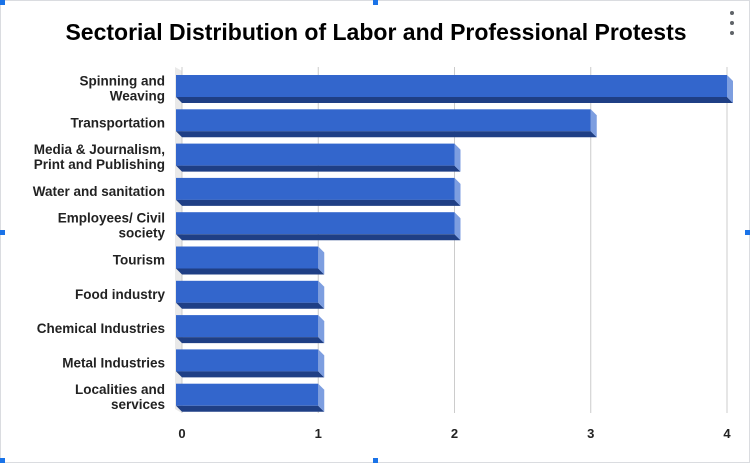 This screenshot has height=464, width=750. Describe the element at coordinates (375, 2) in the screenshot. I see `resize-handle-top-center` at that location.